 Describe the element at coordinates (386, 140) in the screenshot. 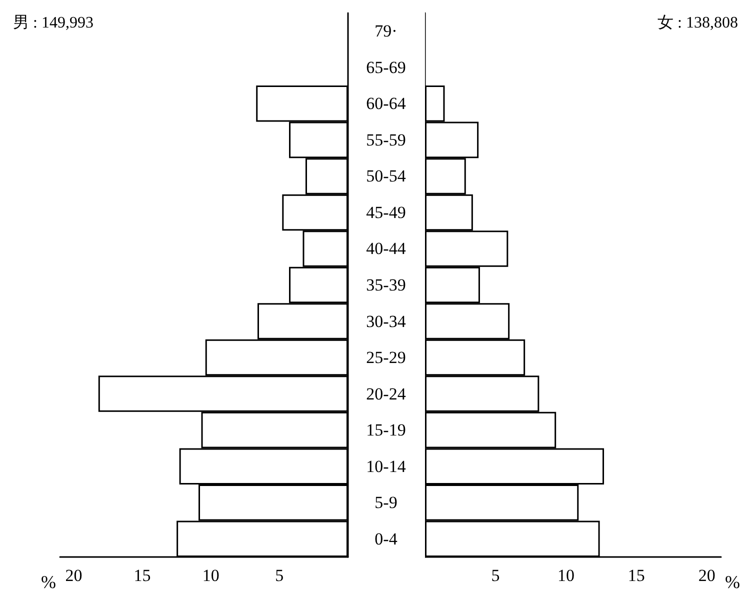

I see `y-tick-label: 55-59` at that location.